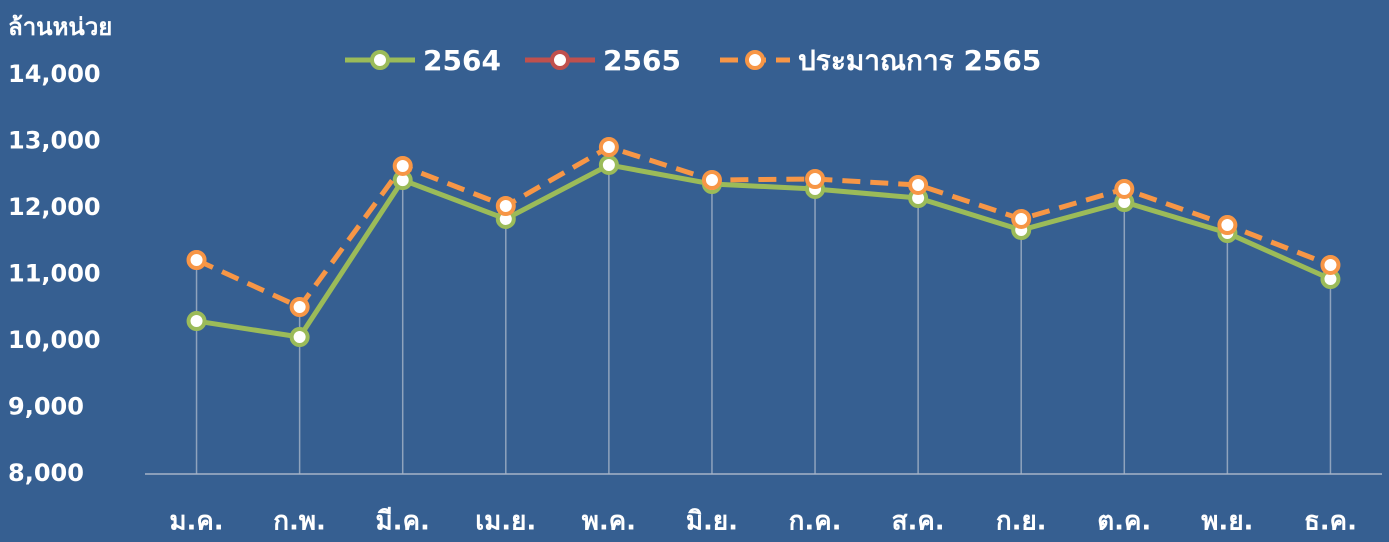 This screenshot has height=542, width=1389. What do you see at coordinates (462, 60) in the screenshot?
I see `legend-label: 2564` at bounding box center [462, 60].